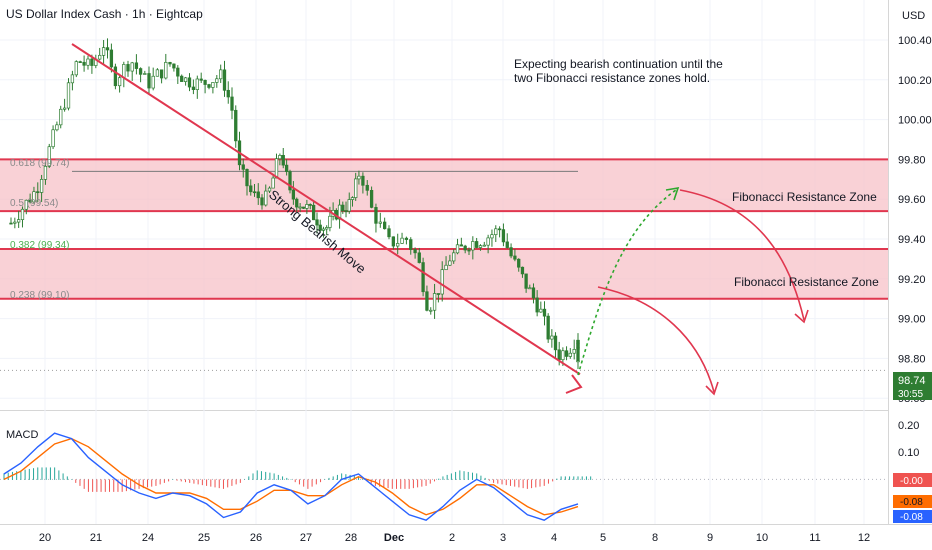 Image resolution: width=932 pixels, height=550 pixels. I want to click on macd-title: MACD, so click(22, 435).